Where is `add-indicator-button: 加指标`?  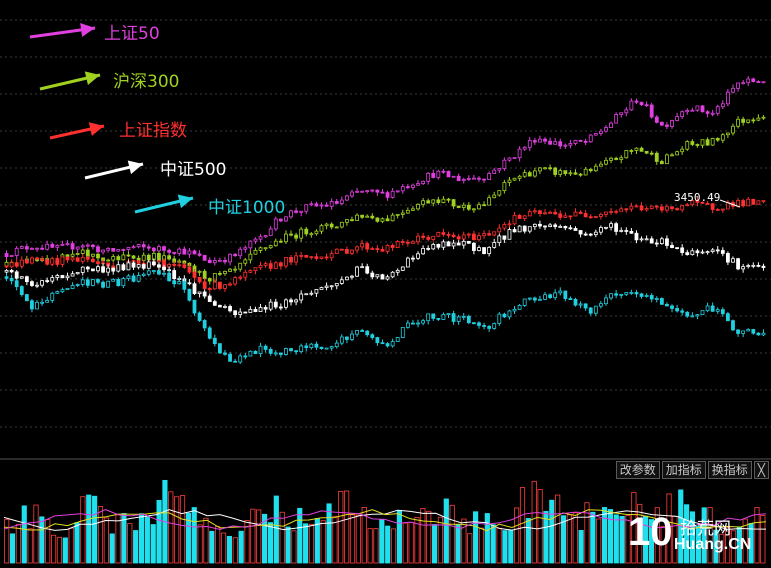 add-indicator-button: 加指标 is located at coordinates (683, 470).